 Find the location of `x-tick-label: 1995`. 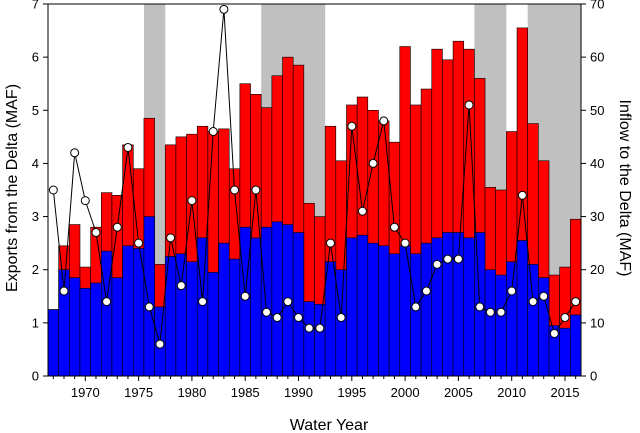

x-tick-label: 1995 is located at coordinates (351, 392).